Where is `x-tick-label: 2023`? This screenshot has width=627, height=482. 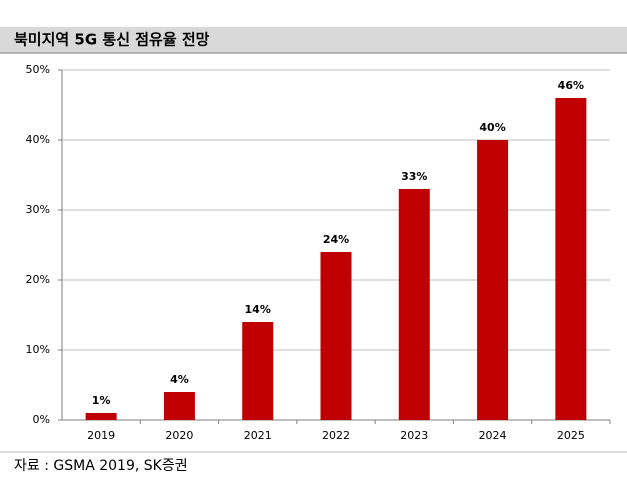
x-tick-label: 2023 is located at coordinates (414, 435).